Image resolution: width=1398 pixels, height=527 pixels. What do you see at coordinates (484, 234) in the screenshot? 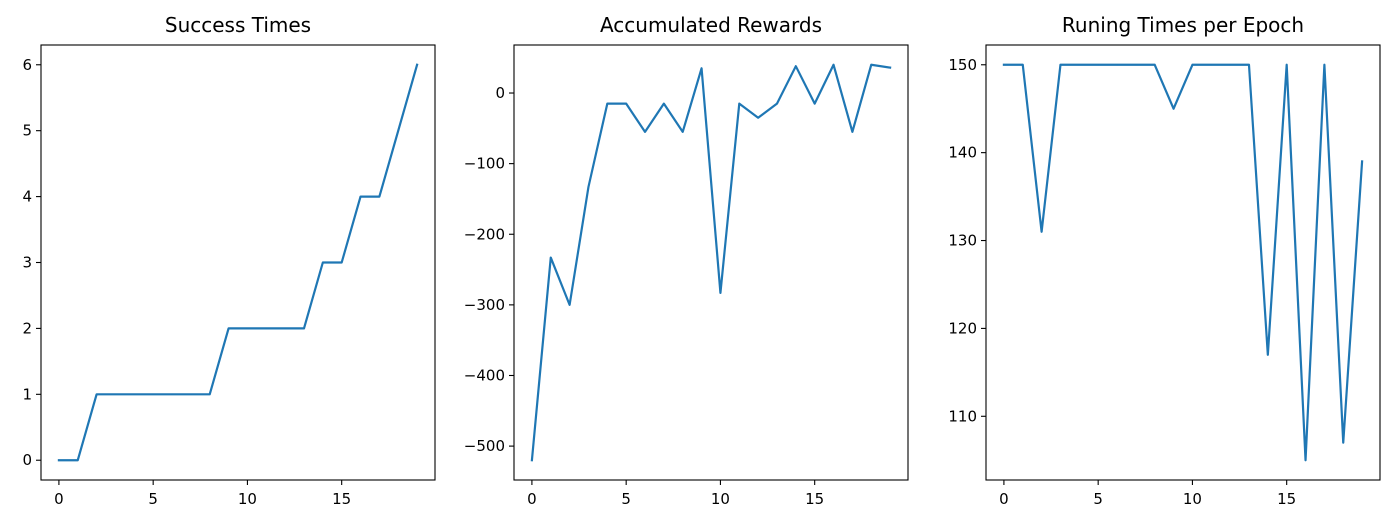
I see `y-tick-label: −200` at bounding box center [484, 234].